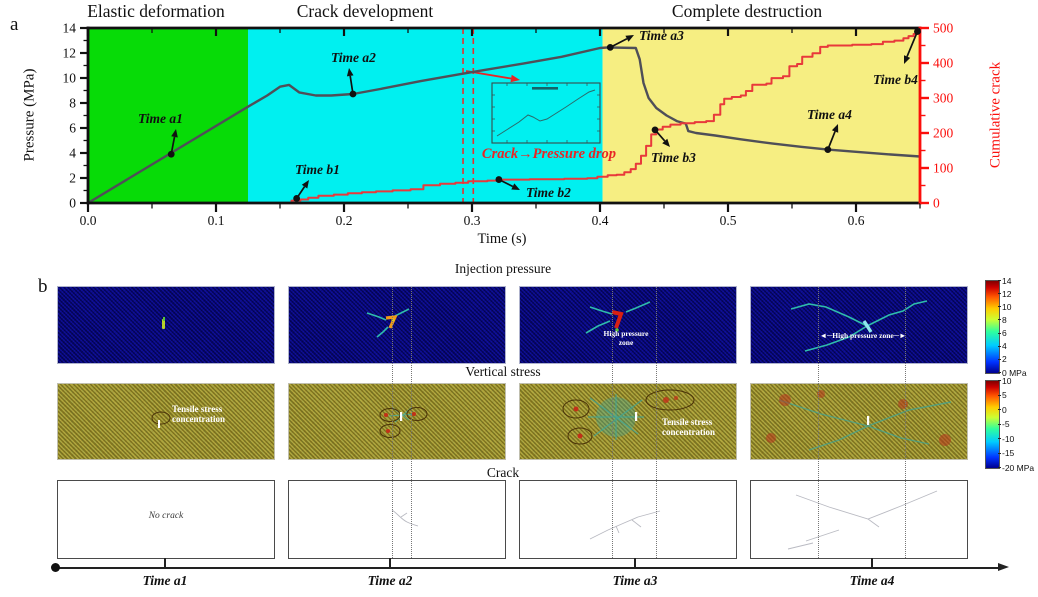  Describe the element at coordinates (897, 57) in the screenshot. I see `annotation-time-b4: Time b4` at that location.